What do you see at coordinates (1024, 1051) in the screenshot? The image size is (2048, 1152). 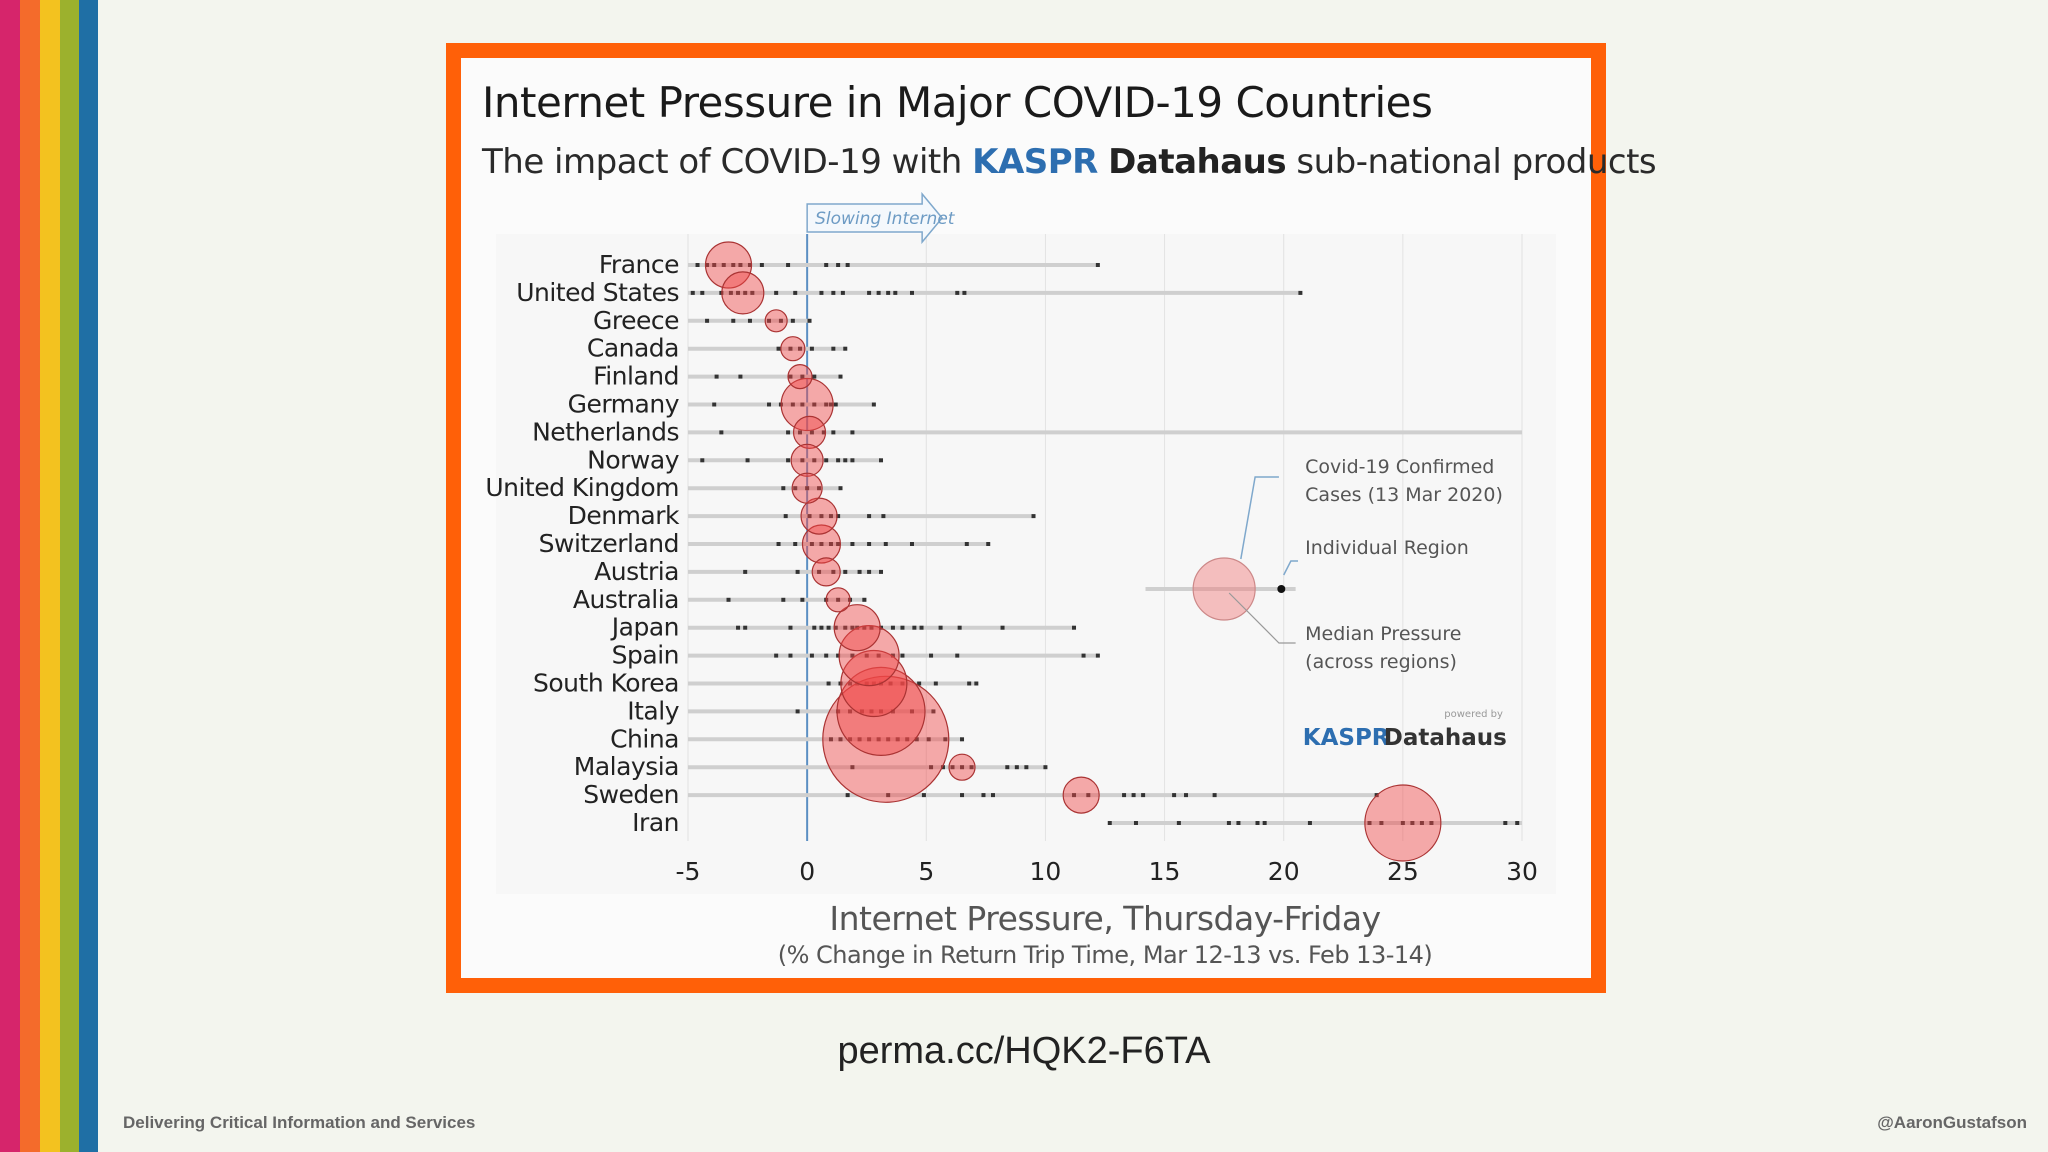 I see `source-link: perma.cc/HQK2-F6TA` at bounding box center [1024, 1051].